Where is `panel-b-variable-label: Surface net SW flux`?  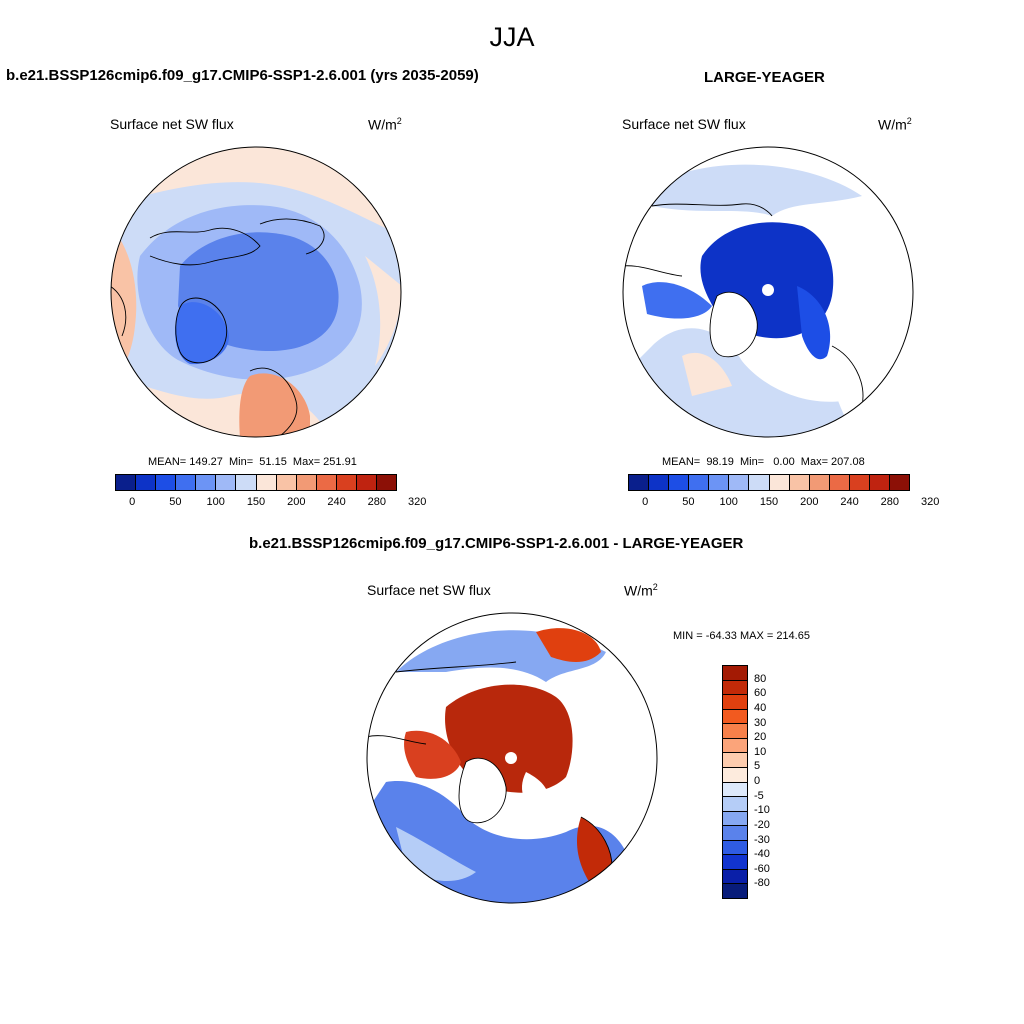
panel-b-variable-label: Surface net SW flux is located at coordinates (684, 124).